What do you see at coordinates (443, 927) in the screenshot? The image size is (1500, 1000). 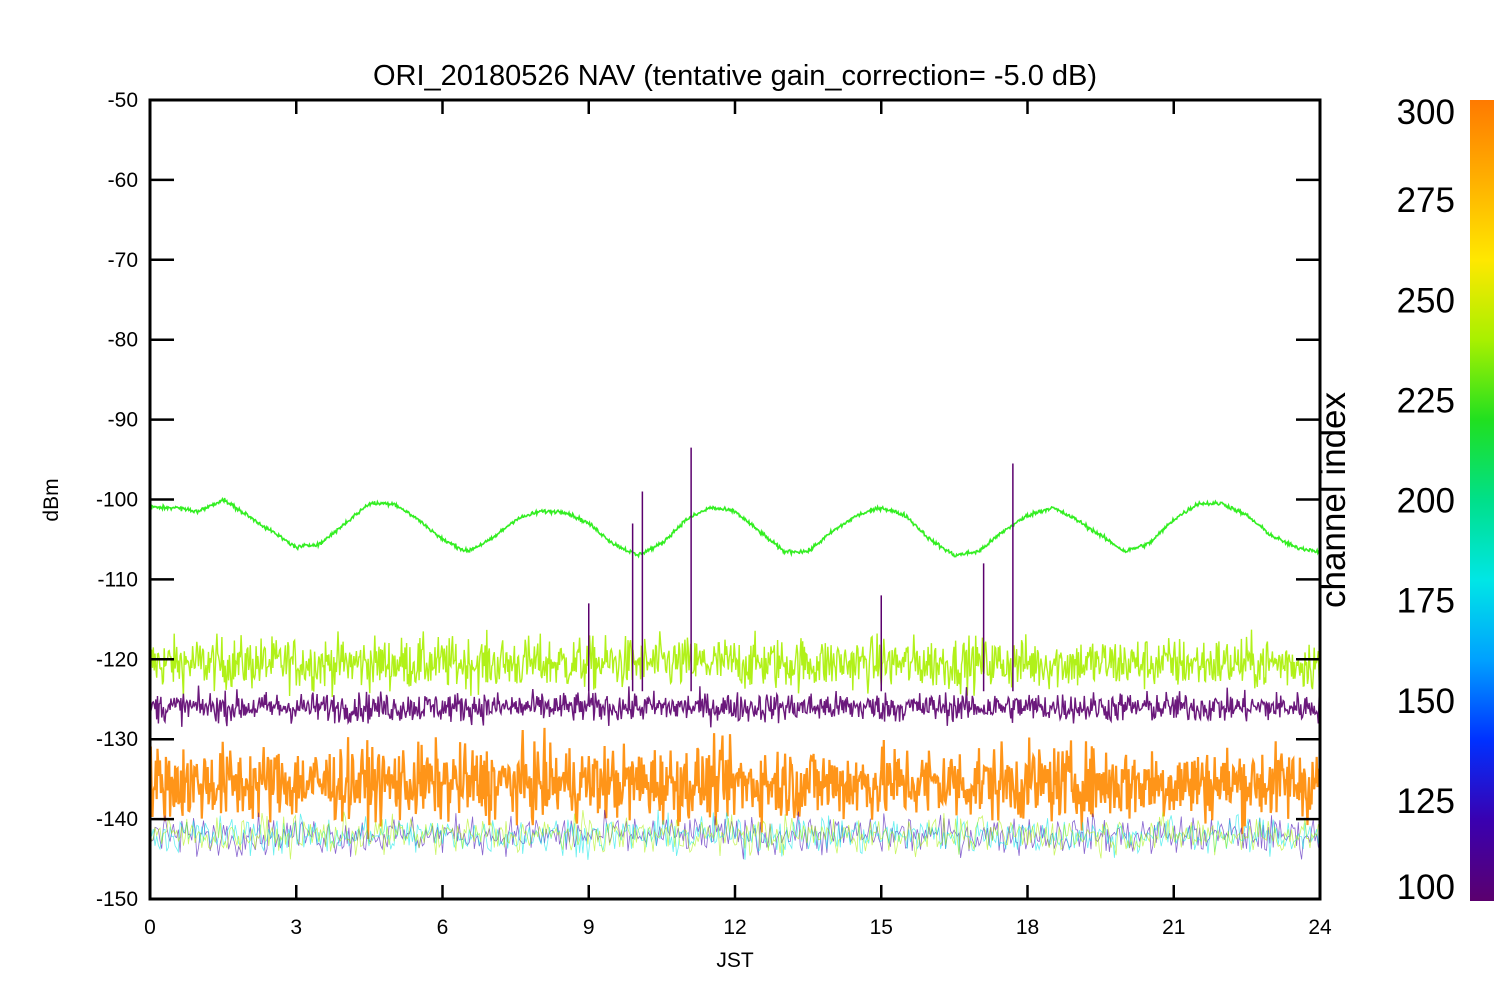 I see `x-tick-label: 6` at bounding box center [443, 927].